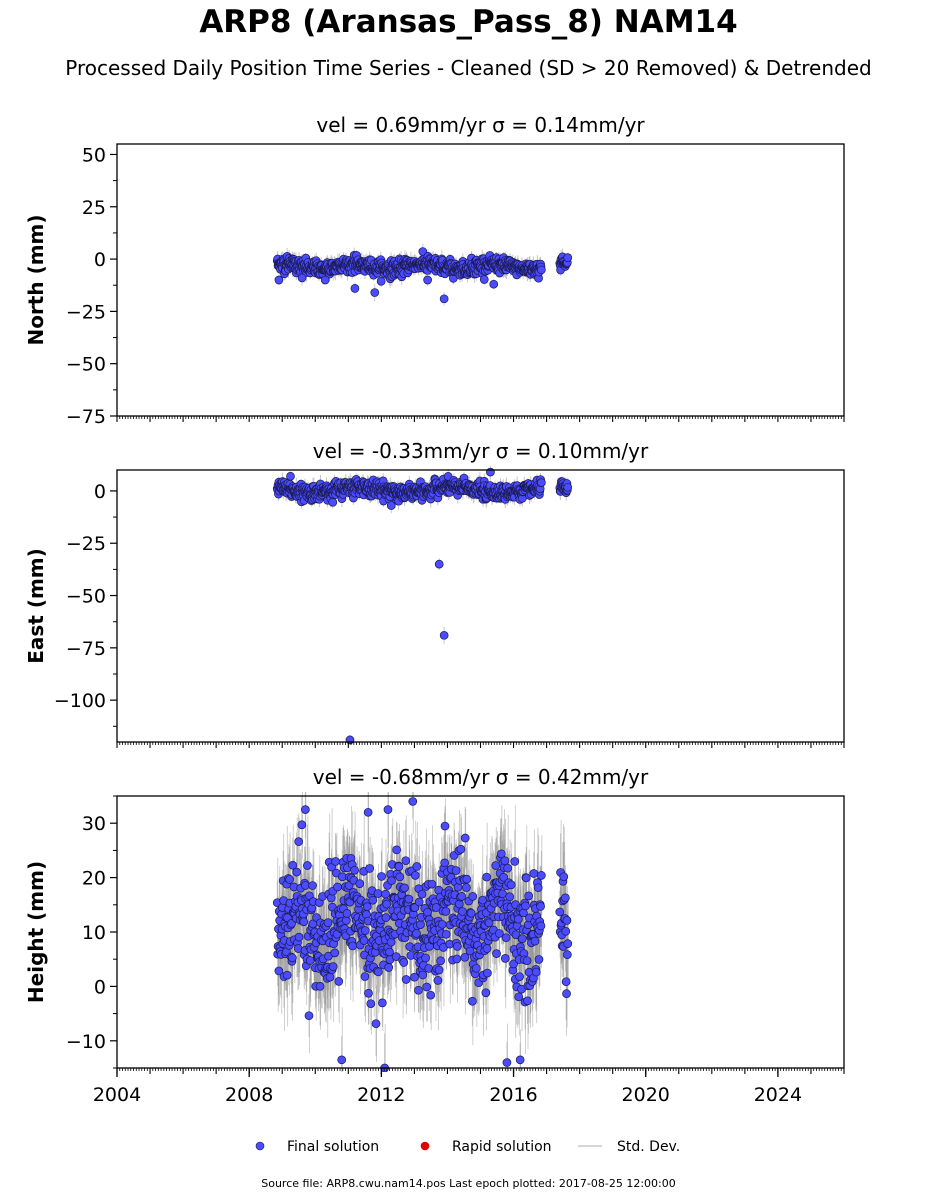  What do you see at coordinates (480, 745) in the screenshot?
I see `panel-2-x-axis` at bounding box center [480, 745].